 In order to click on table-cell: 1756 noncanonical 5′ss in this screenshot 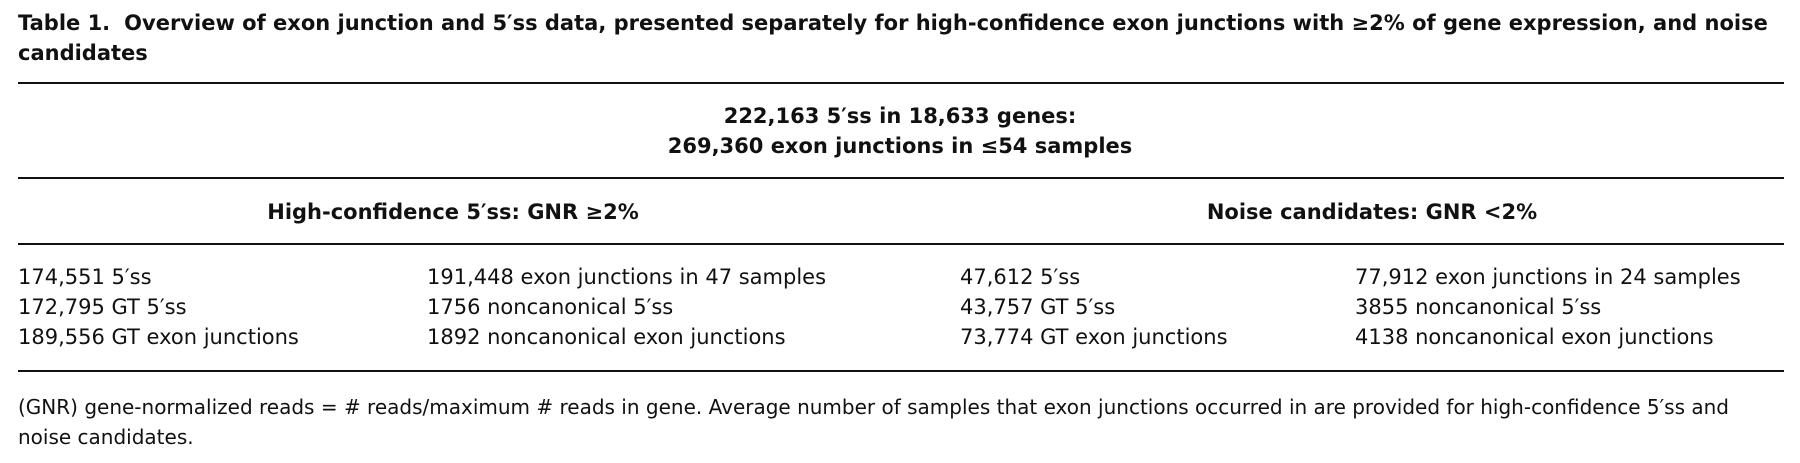, I will do `click(550, 307)`.